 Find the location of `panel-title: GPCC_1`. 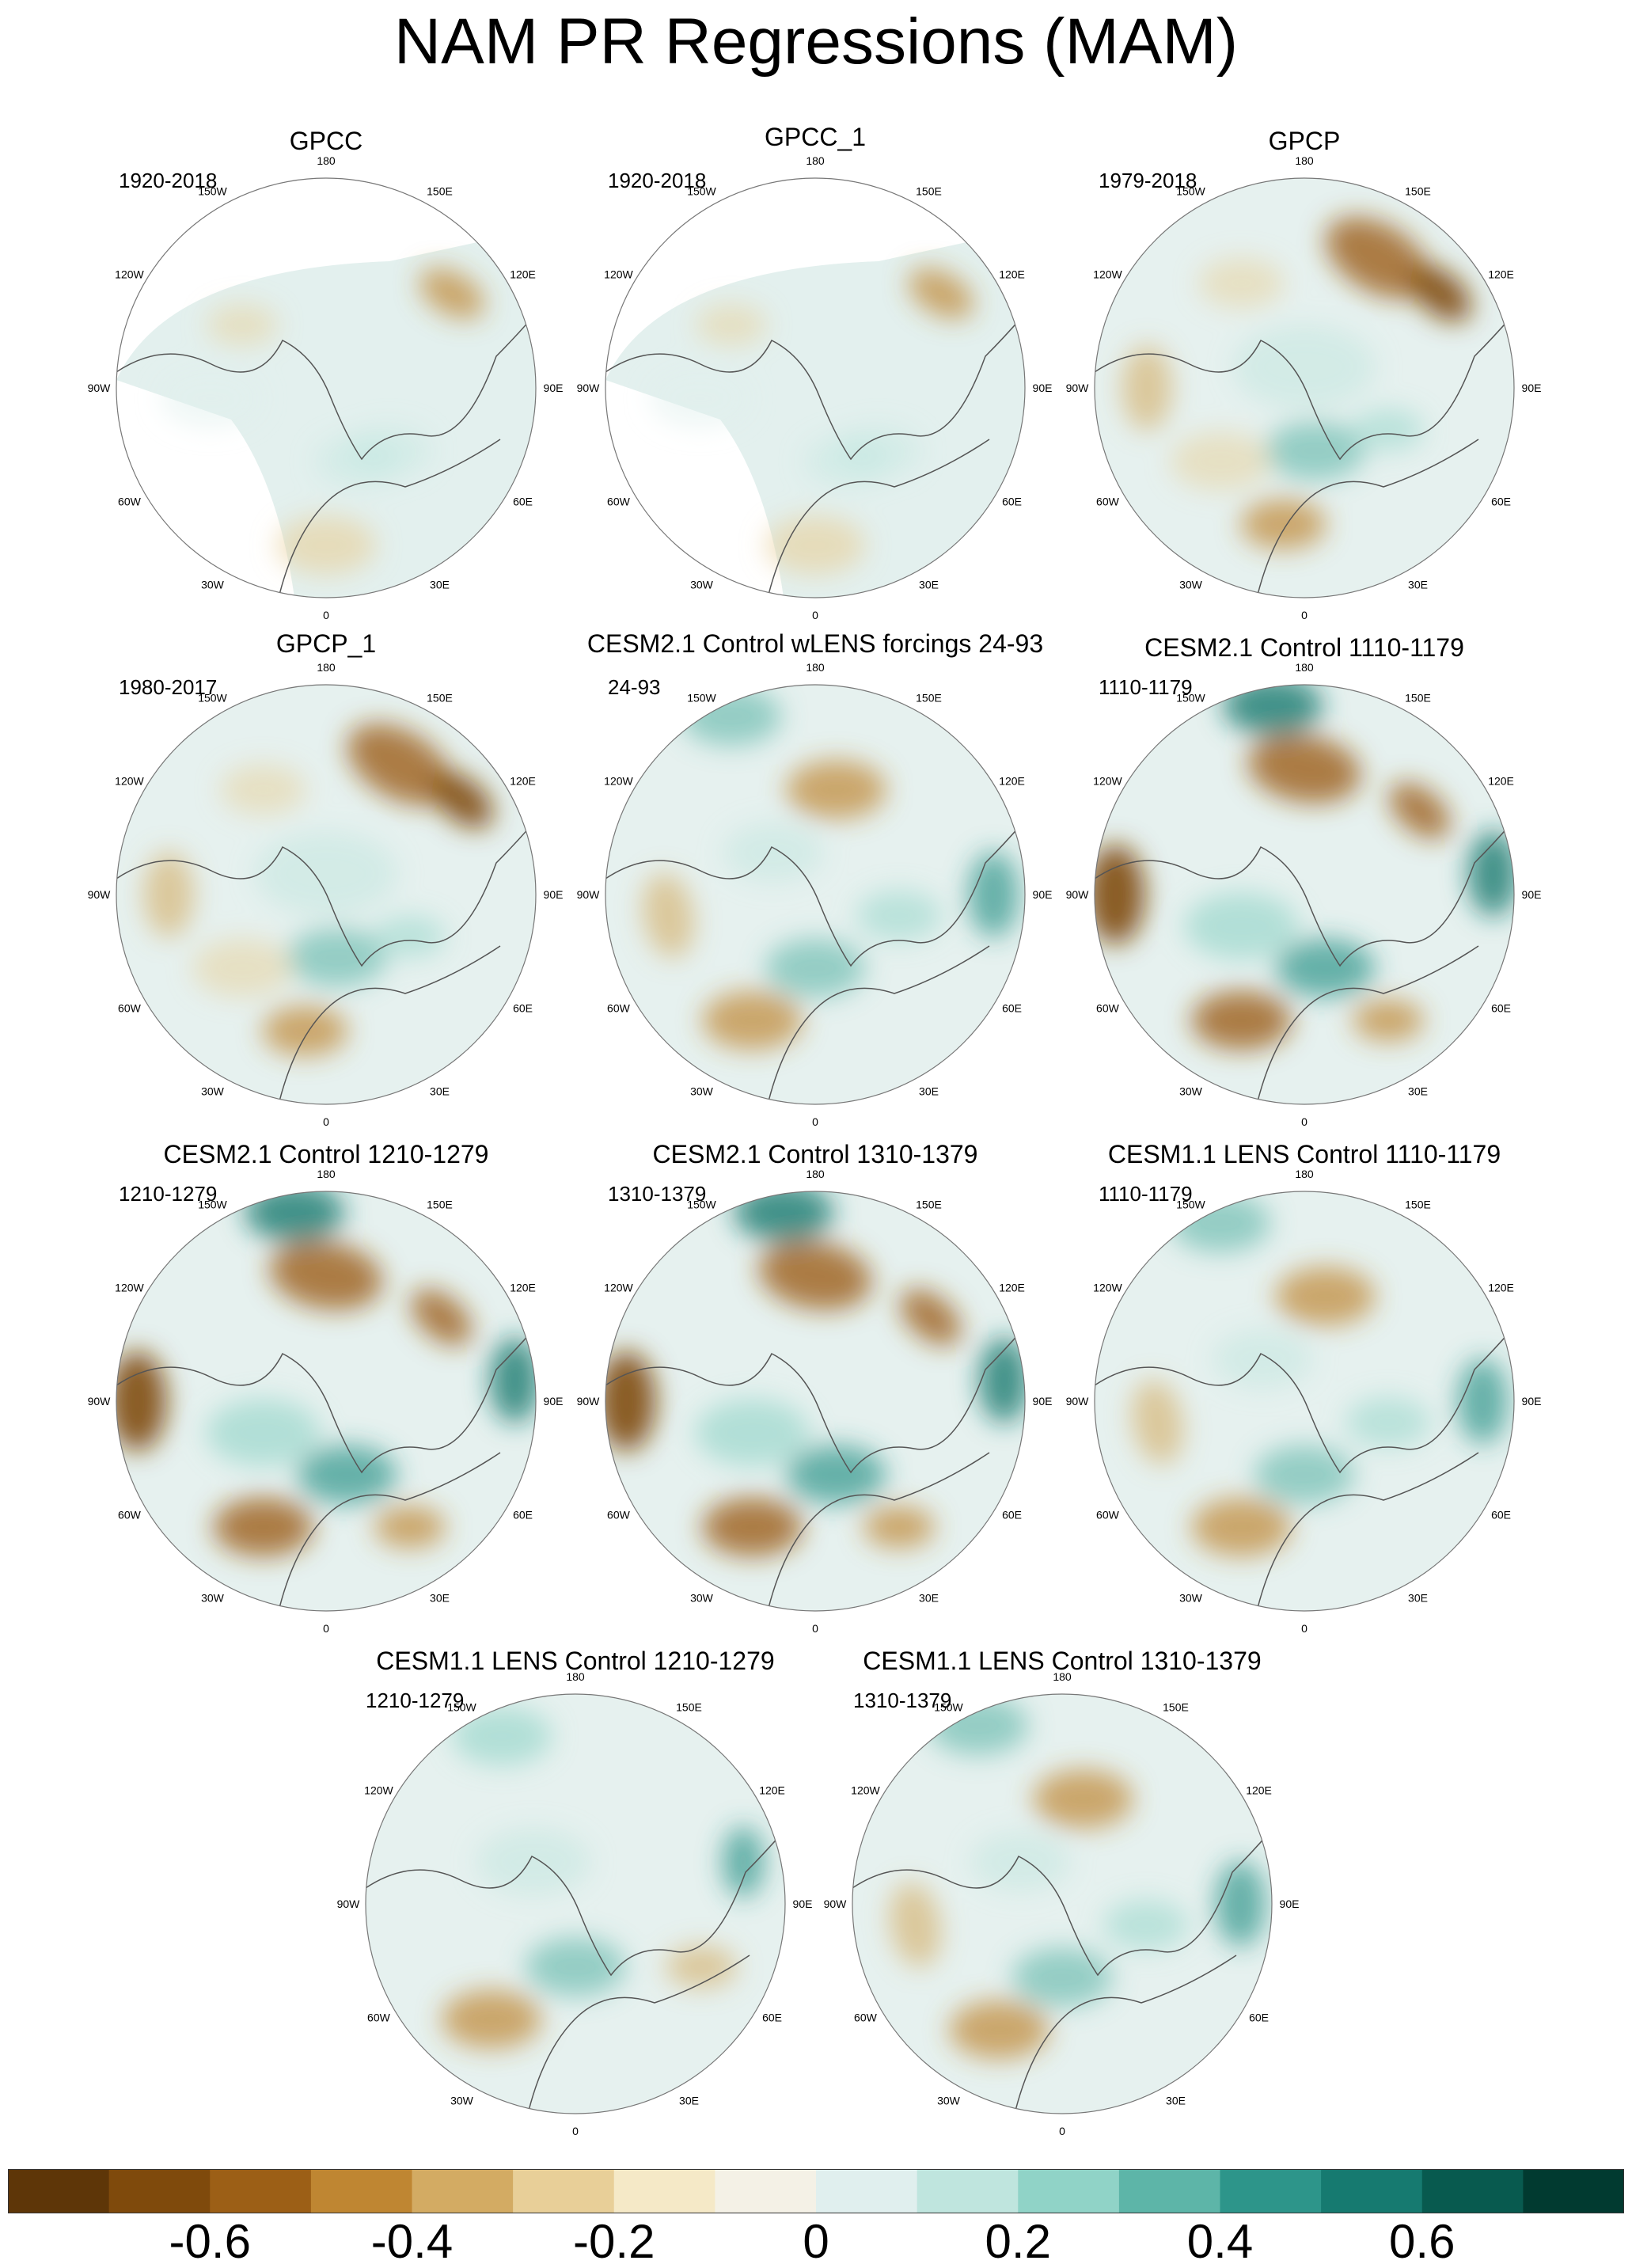

panel-title: GPCC_1 is located at coordinates (815, 137).